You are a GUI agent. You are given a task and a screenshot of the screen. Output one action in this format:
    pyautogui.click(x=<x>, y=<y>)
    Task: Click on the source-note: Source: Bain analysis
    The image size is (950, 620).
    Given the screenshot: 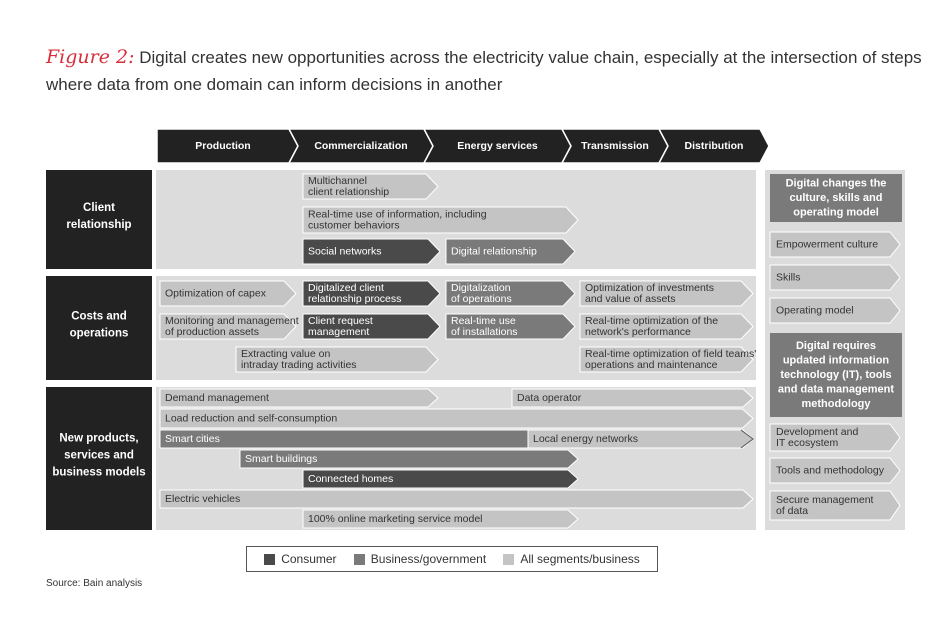 What is the action you would take?
    pyautogui.click(x=94, y=583)
    